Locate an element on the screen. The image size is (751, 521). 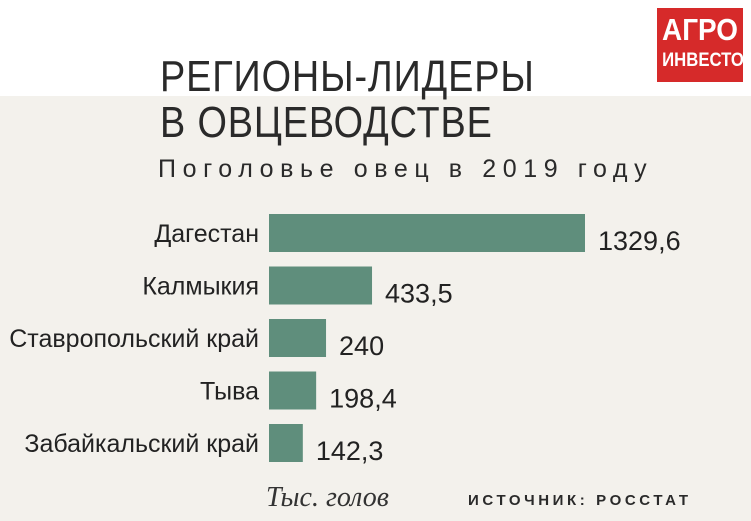
chart-title-line-2: В ОВЦЕВОДСТВЕ is located at coordinates (326, 122).